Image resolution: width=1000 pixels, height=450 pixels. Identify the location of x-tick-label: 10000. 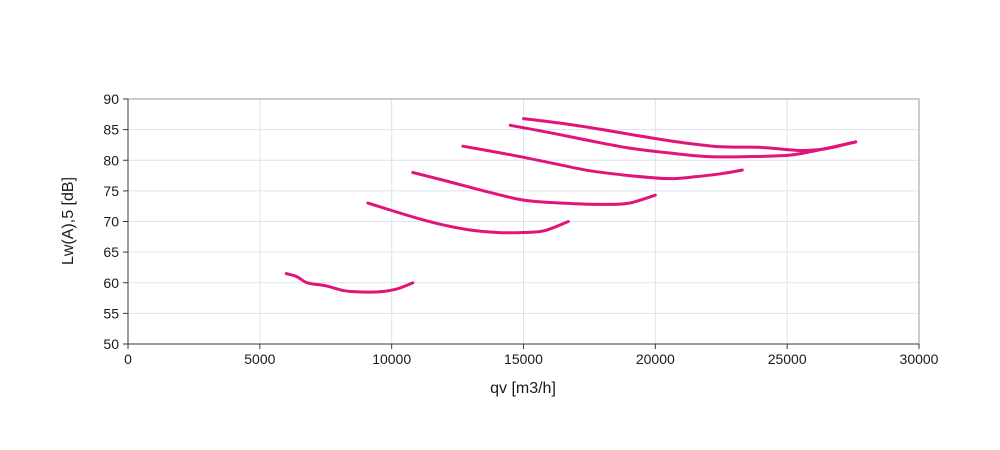
(391, 359).